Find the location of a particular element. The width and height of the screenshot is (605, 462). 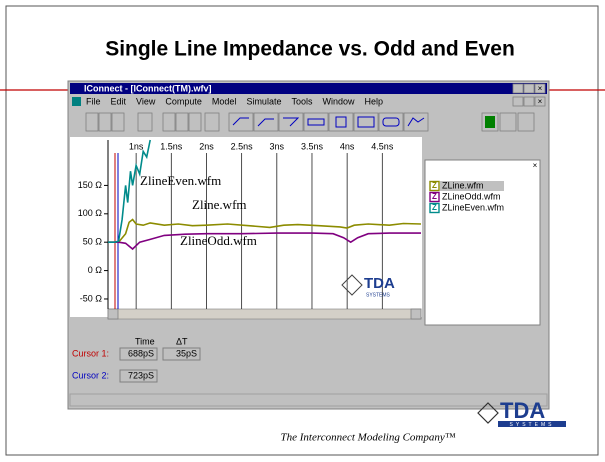

x-tick-label: 2.5ns is located at coordinates (242, 146).